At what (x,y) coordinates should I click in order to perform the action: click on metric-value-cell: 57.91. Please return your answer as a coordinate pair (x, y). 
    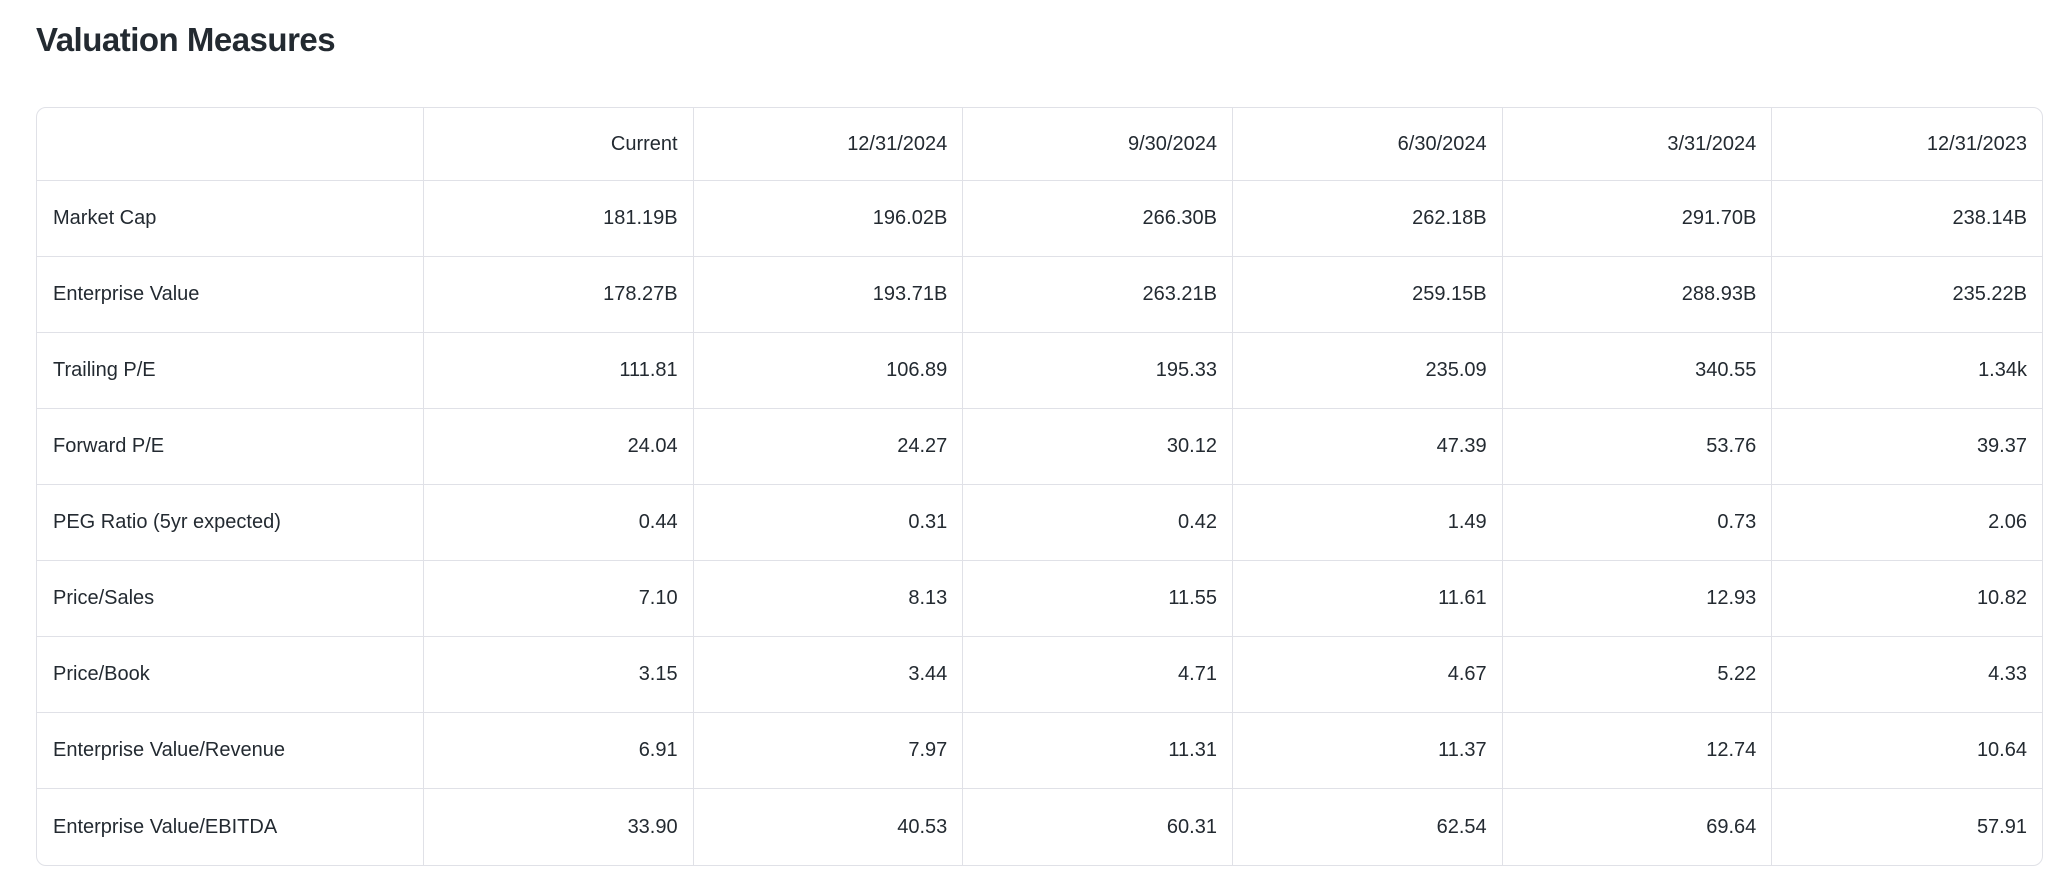
    Looking at the image, I should click on (2001, 826).